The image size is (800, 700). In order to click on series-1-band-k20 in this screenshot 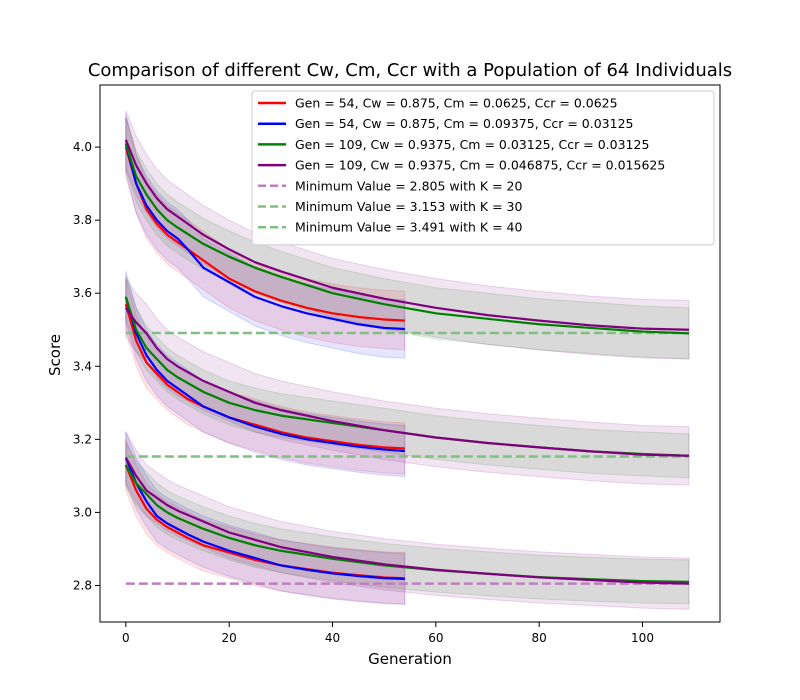, I will do `click(265, 522)`.